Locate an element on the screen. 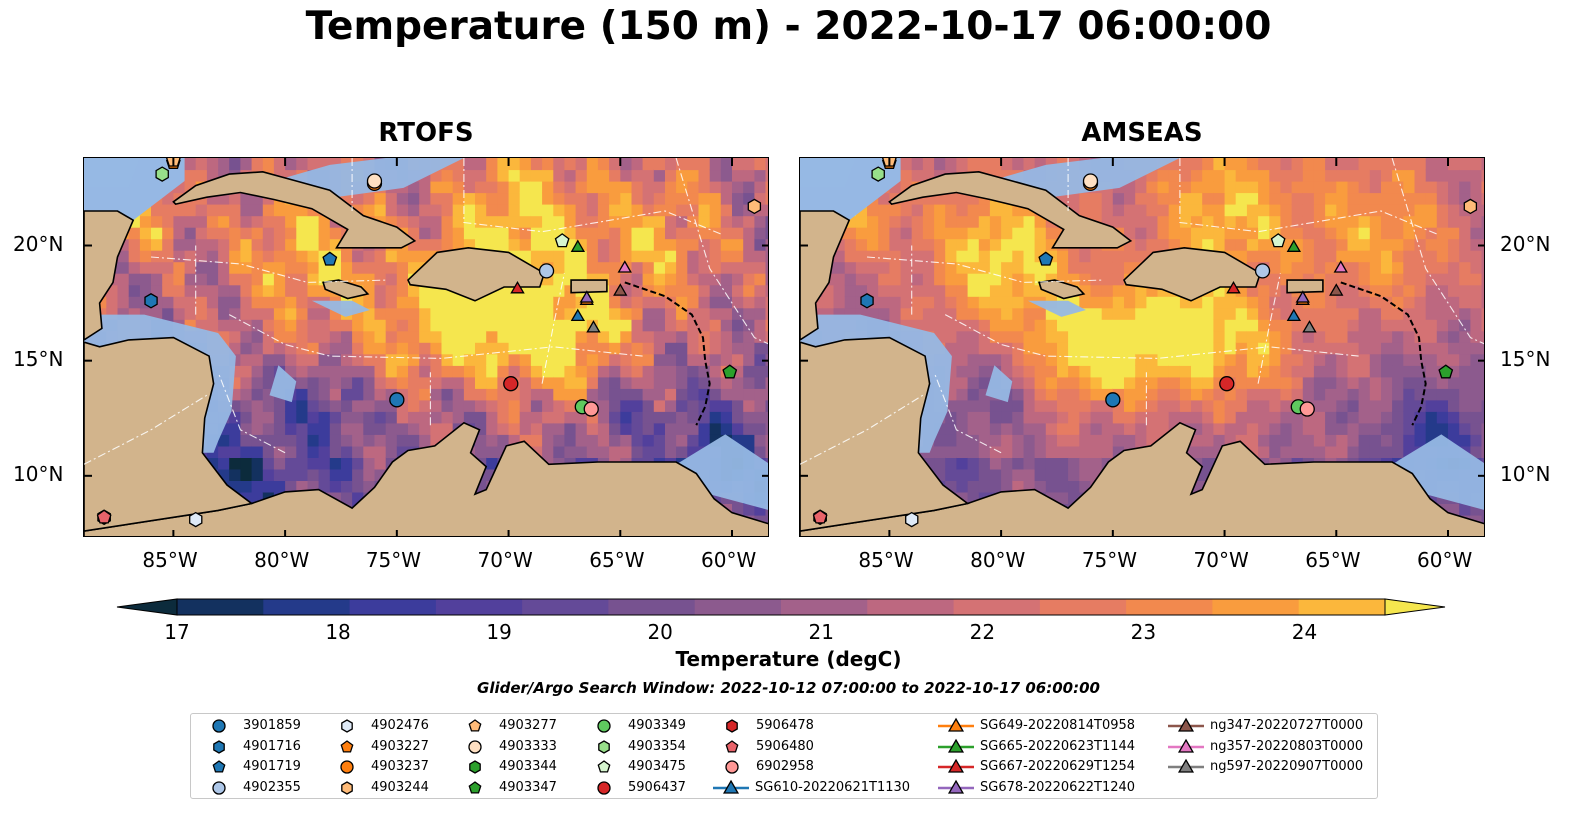  legend-label: SG649-20220814T0958 is located at coordinates (1058, 725).